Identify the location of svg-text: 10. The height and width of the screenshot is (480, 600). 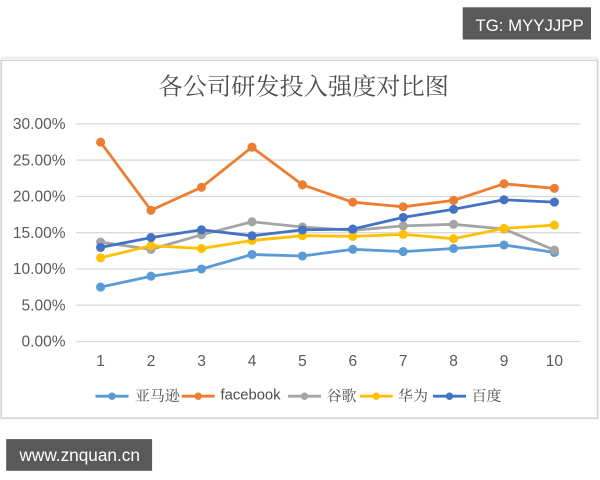
(555, 361).